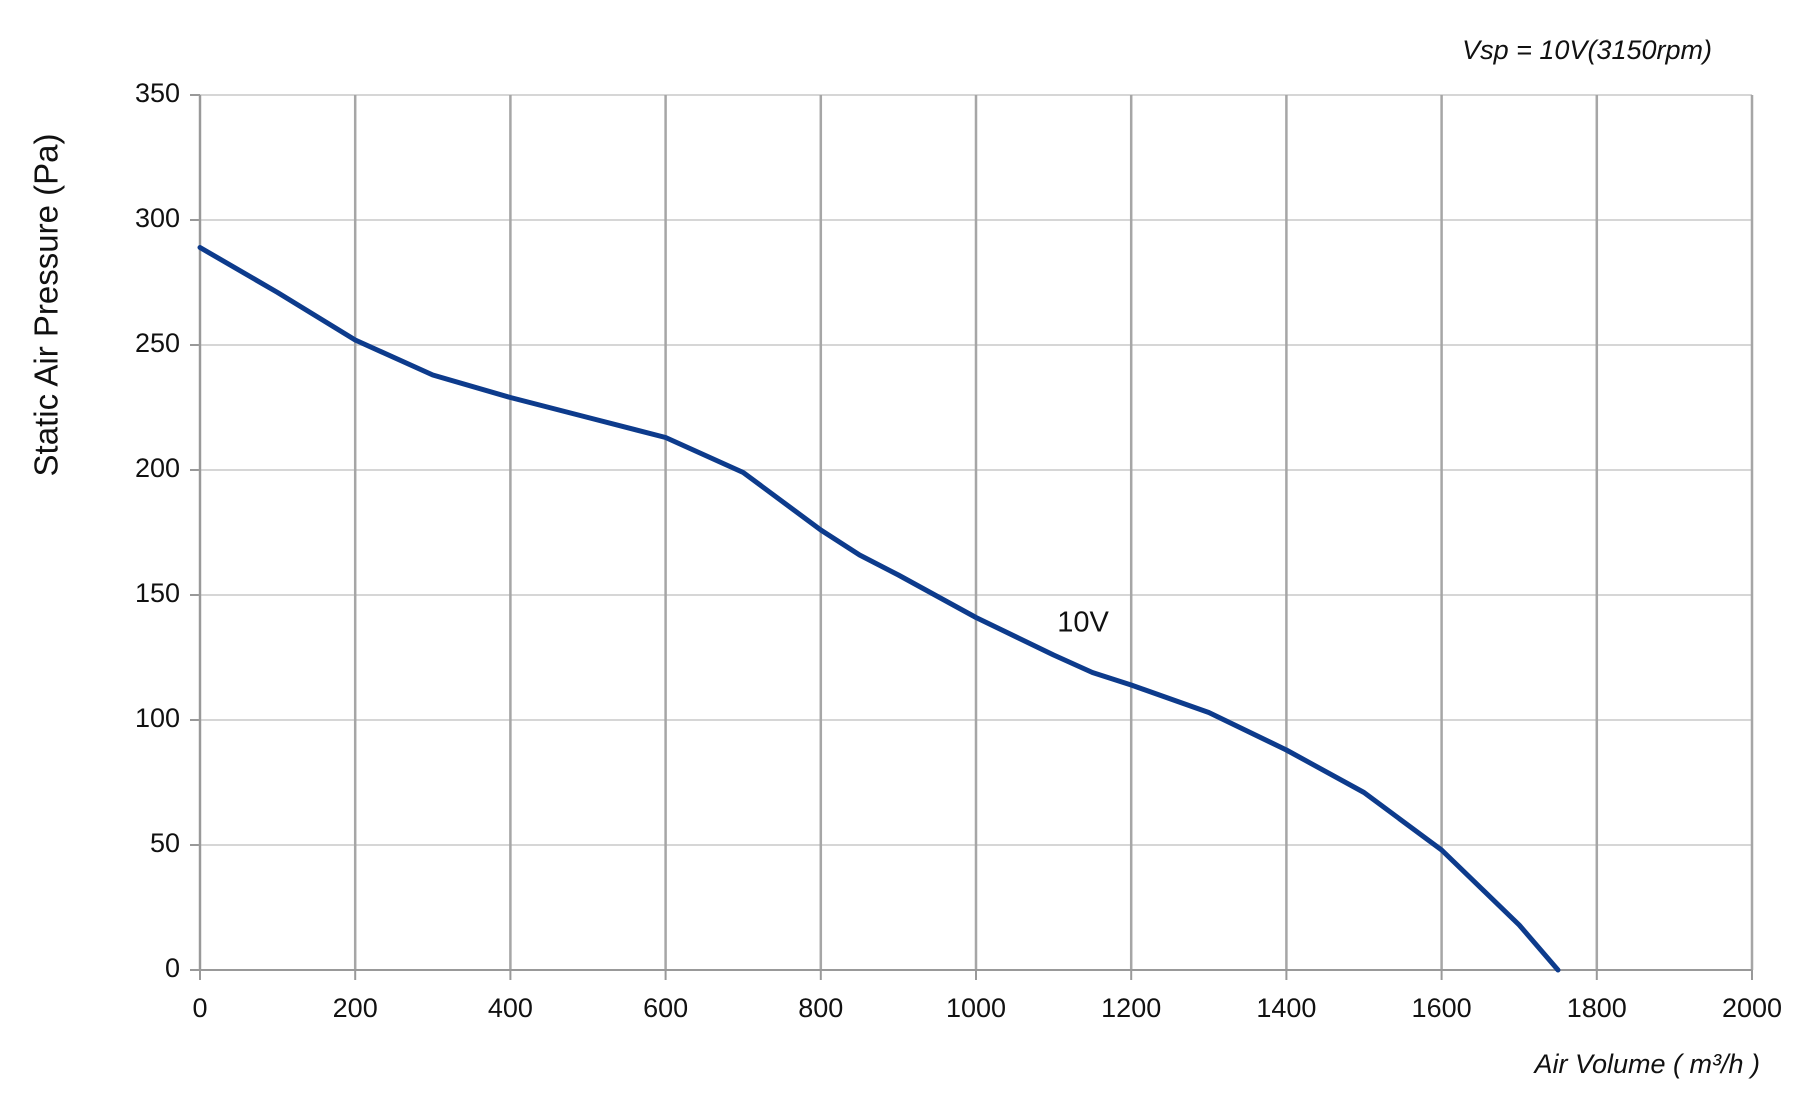 This screenshot has width=1815, height=1104. Describe the element at coordinates (157, 593) in the screenshot. I see `y-tick-label: 150` at that location.